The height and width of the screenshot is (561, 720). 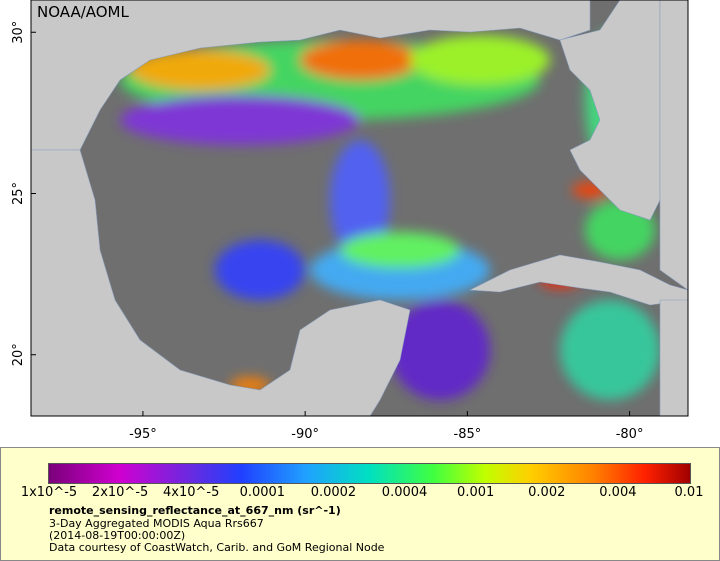 What do you see at coordinates (117, 535) in the screenshot?
I see `time: (2014-08-19T00:00:00Z)` at bounding box center [117, 535].